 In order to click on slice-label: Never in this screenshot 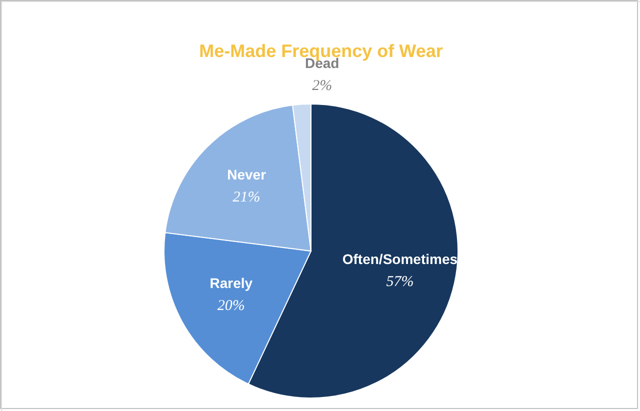, I will do `click(247, 174)`.